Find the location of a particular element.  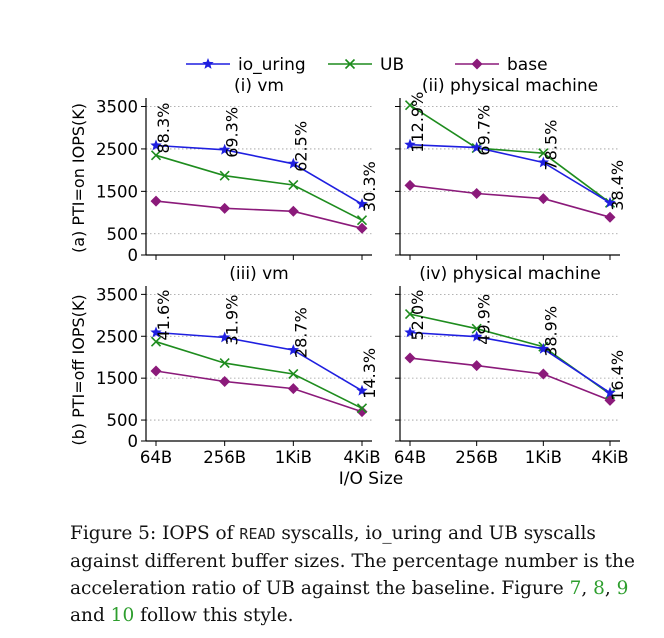

acceleration-label: 49.9% is located at coordinates (484, 319).